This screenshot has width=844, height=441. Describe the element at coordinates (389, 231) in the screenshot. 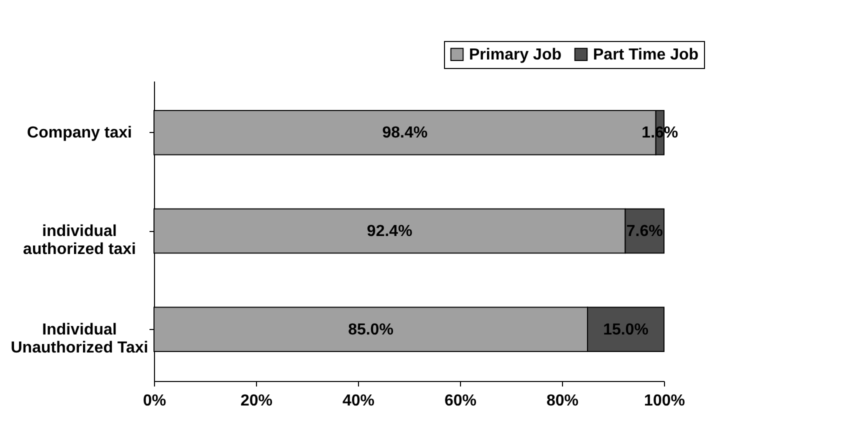

I see `data-label: 92.4%` at that location.